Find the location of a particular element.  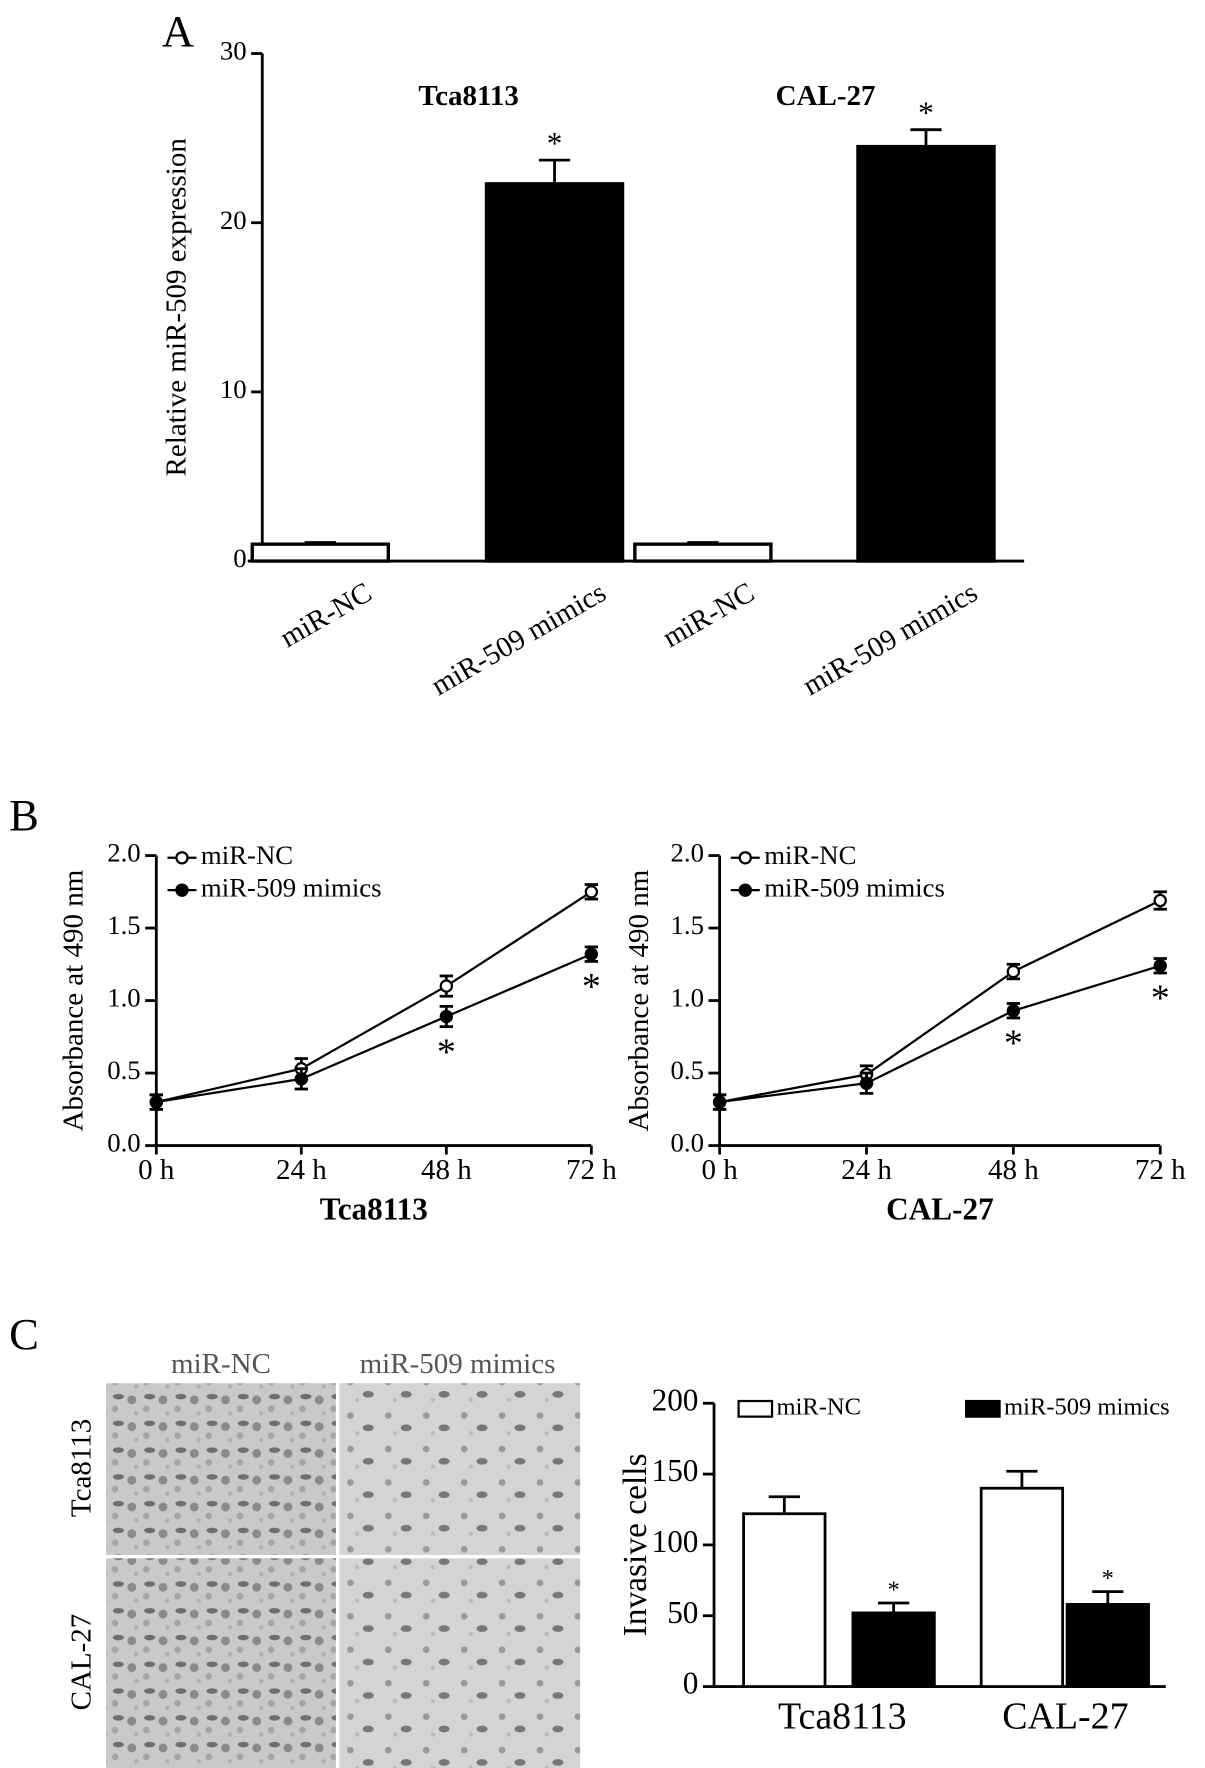

y-tick-label: 30 is located at coordinates (233, 51).